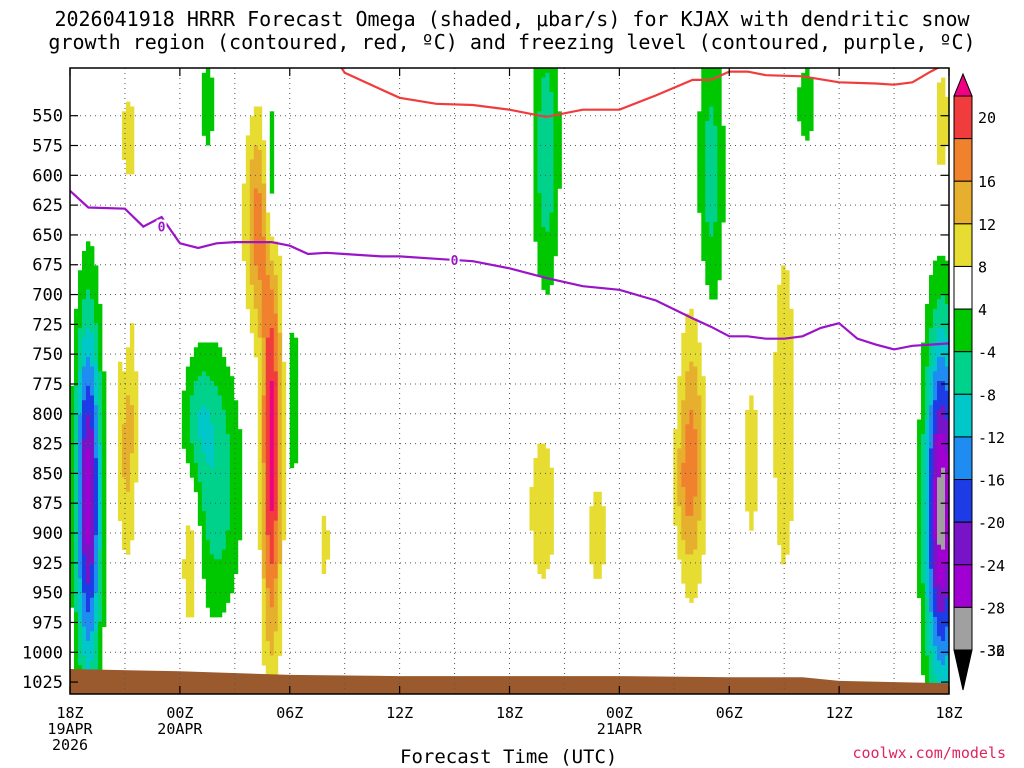  I want to click on x-tick-label: 18Z, so click(948, 713).